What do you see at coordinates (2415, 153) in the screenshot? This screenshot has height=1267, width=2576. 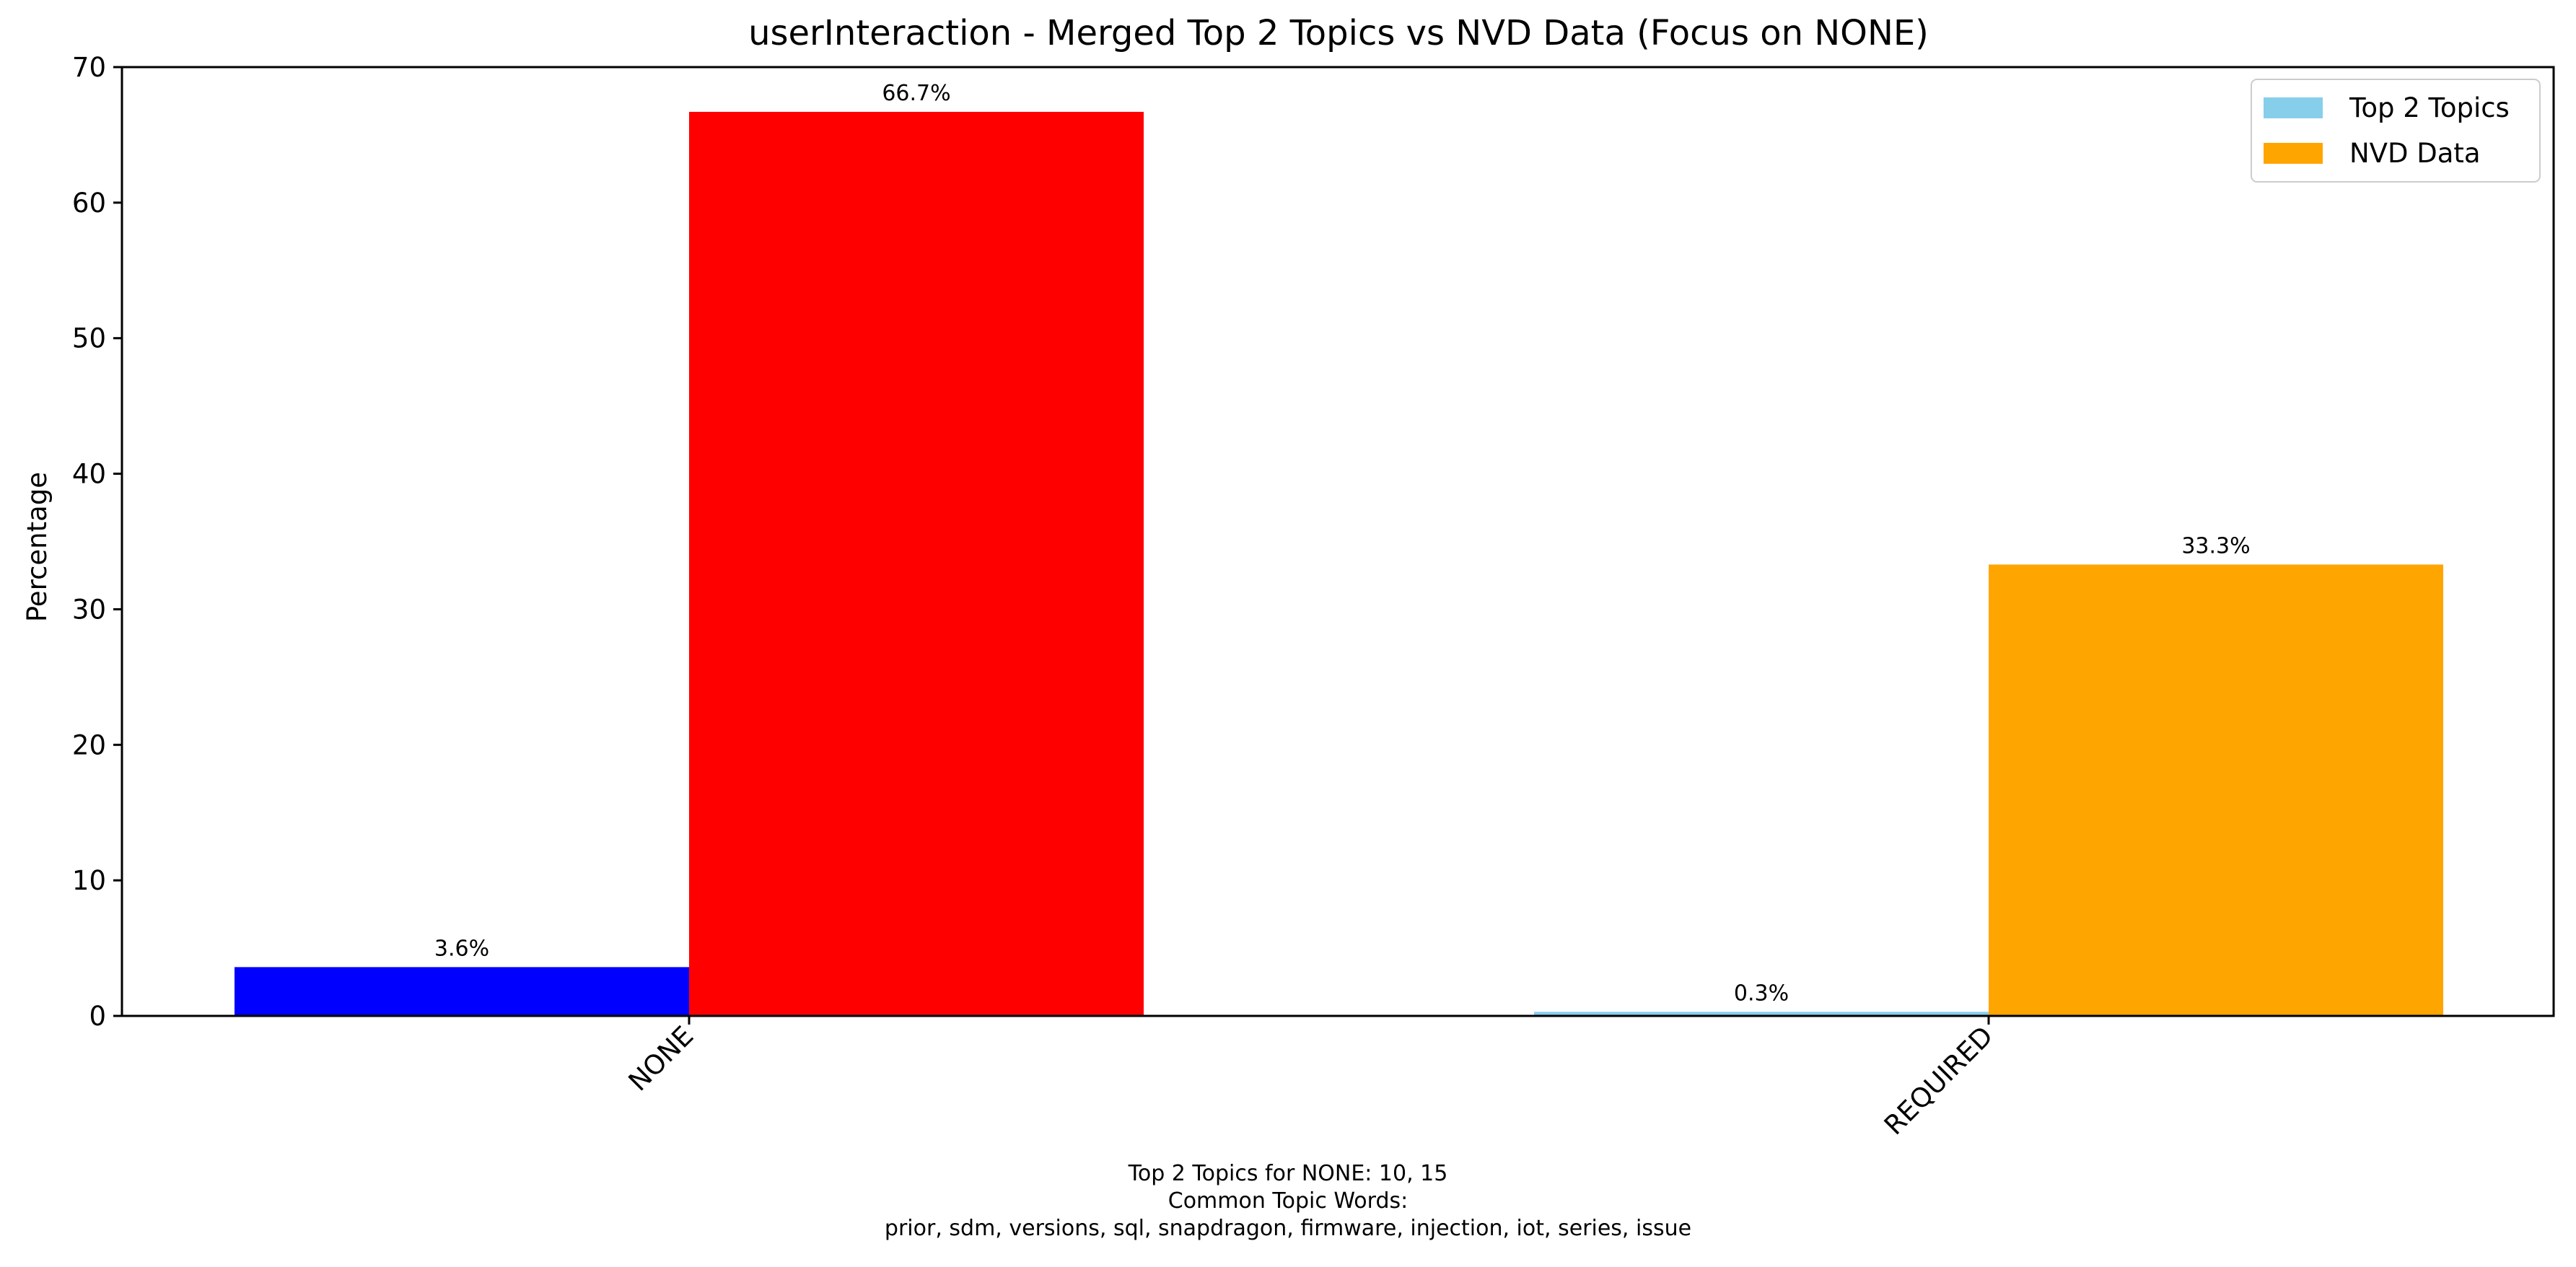 I see `legend-label: NVD Data` at bounding box center [2415, 153].